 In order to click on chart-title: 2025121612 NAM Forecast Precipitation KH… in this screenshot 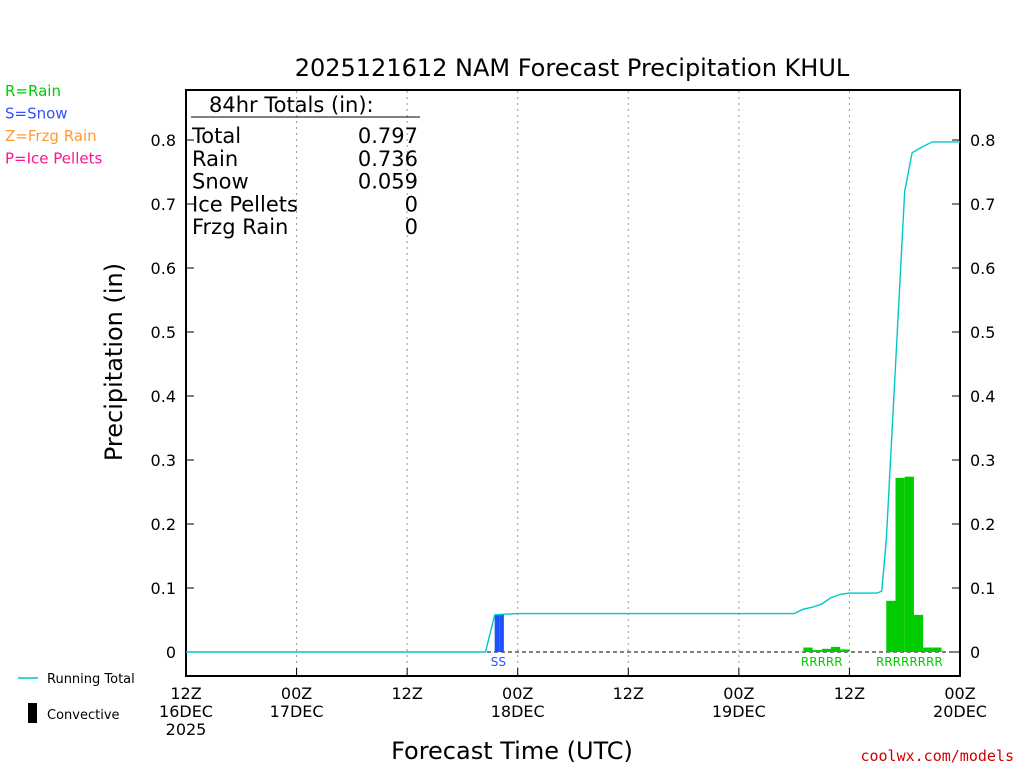, I will do `click(572, 68)`.